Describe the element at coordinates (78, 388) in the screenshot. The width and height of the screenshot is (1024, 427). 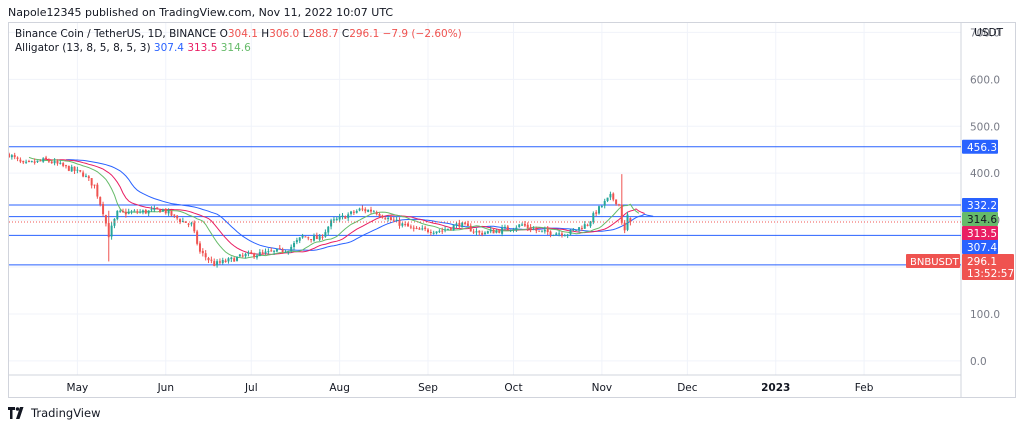
I see `x-tick-label: May` at that location.